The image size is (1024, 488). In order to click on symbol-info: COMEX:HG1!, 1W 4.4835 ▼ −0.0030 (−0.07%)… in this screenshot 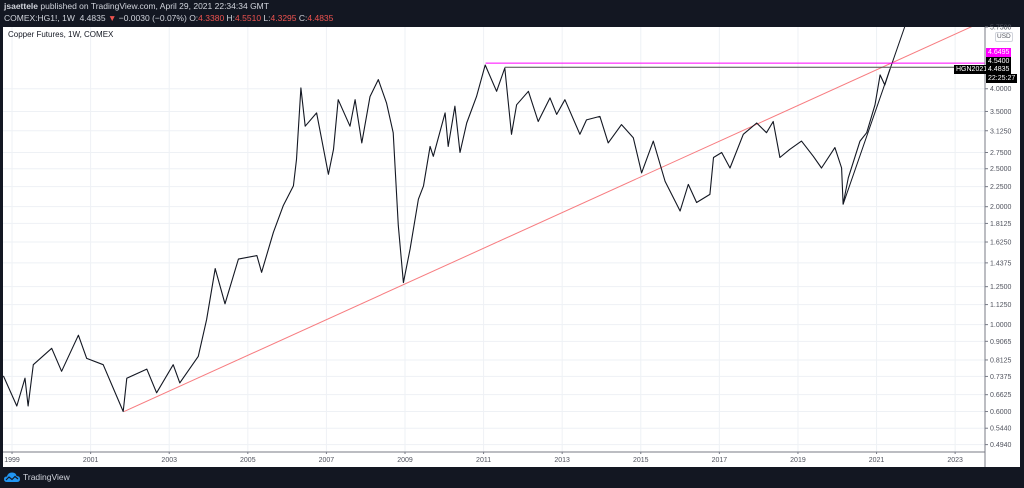, I will do `click(168, 18)`.